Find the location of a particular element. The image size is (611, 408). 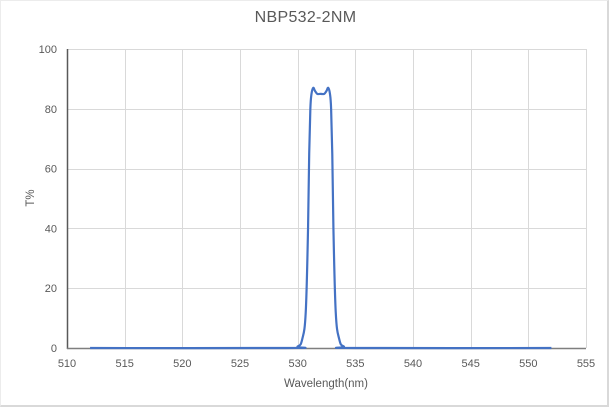

x-tick-label: 535 is located at coordinates (355, 364).